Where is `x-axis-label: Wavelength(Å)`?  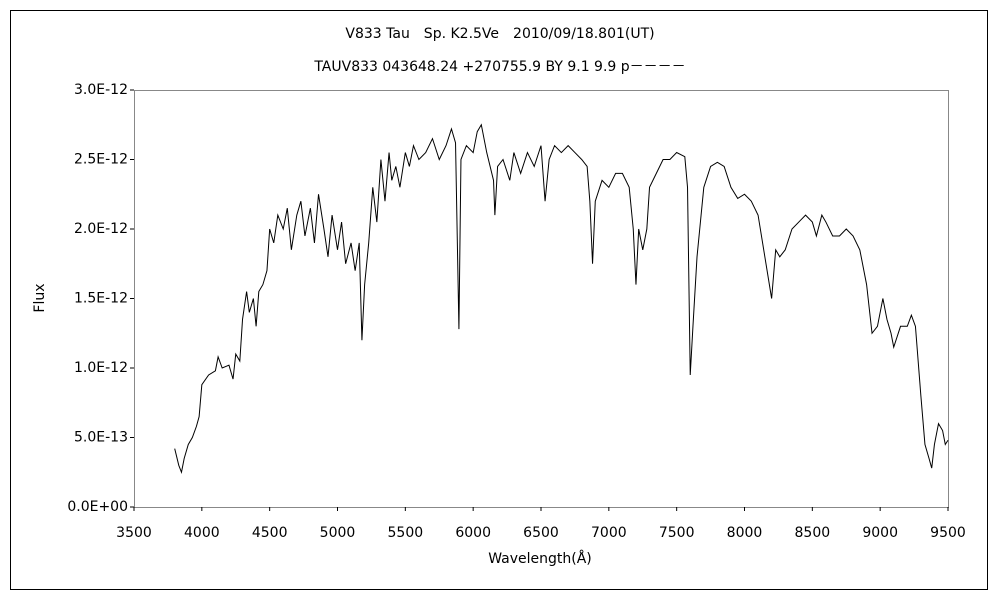 x-axis-label: Wavelength(Å) is located at coordinates (540, 558).